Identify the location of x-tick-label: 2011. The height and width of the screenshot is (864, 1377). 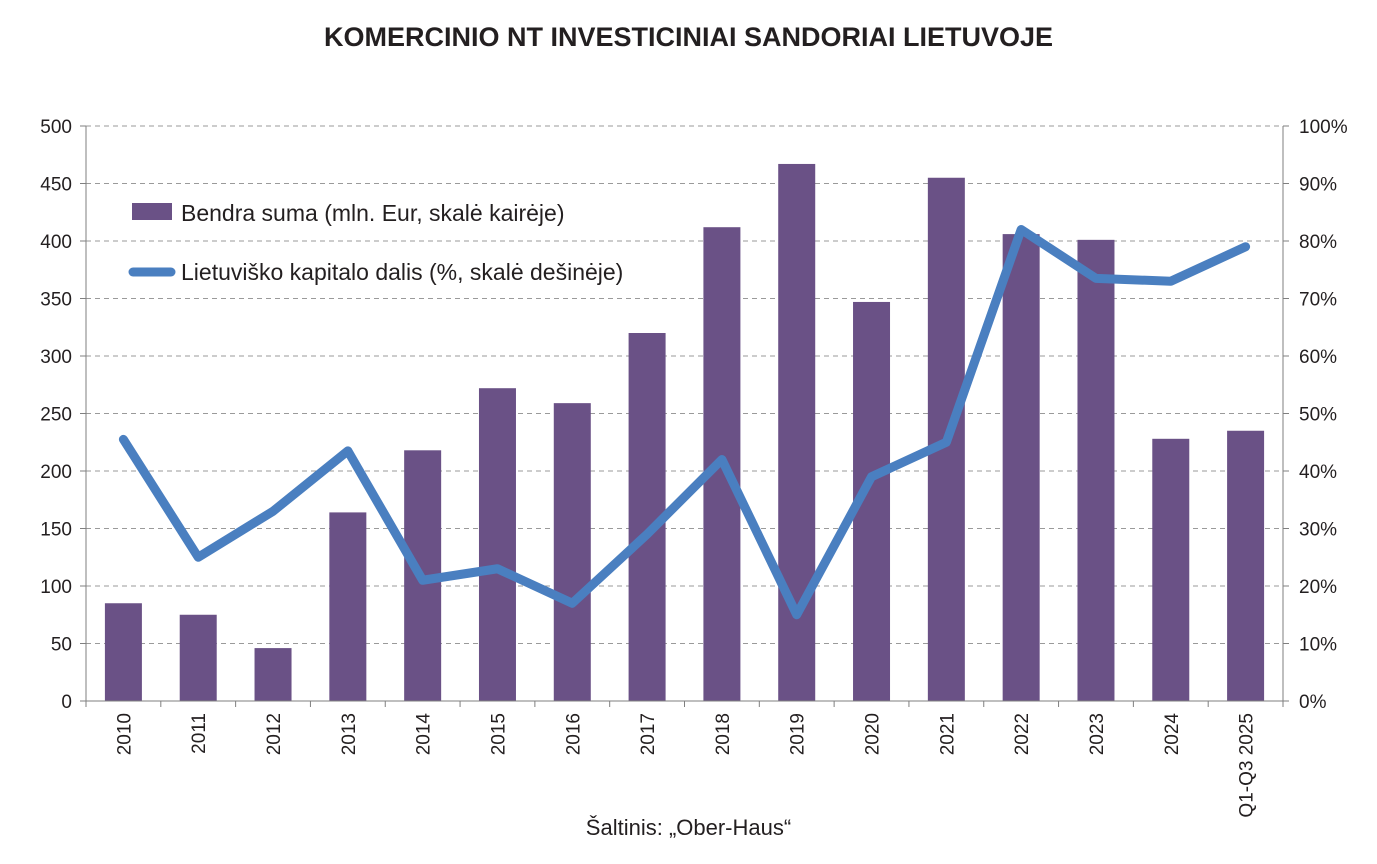
(199, 733).